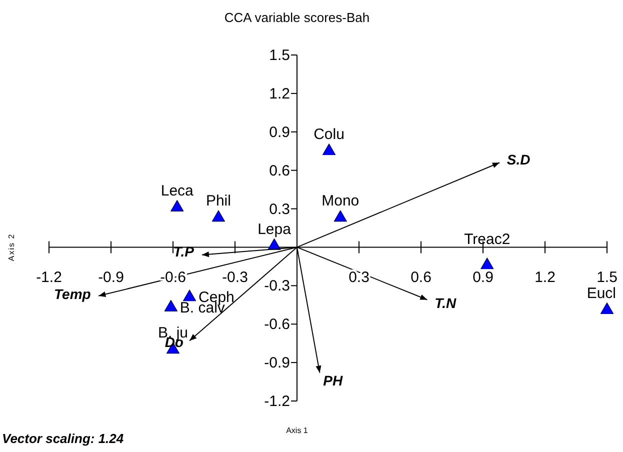  What do you see at coordinates (279, 132) in the screenshot?
I see `y-tick-label: 0.9` at bounding box center [279, 132].